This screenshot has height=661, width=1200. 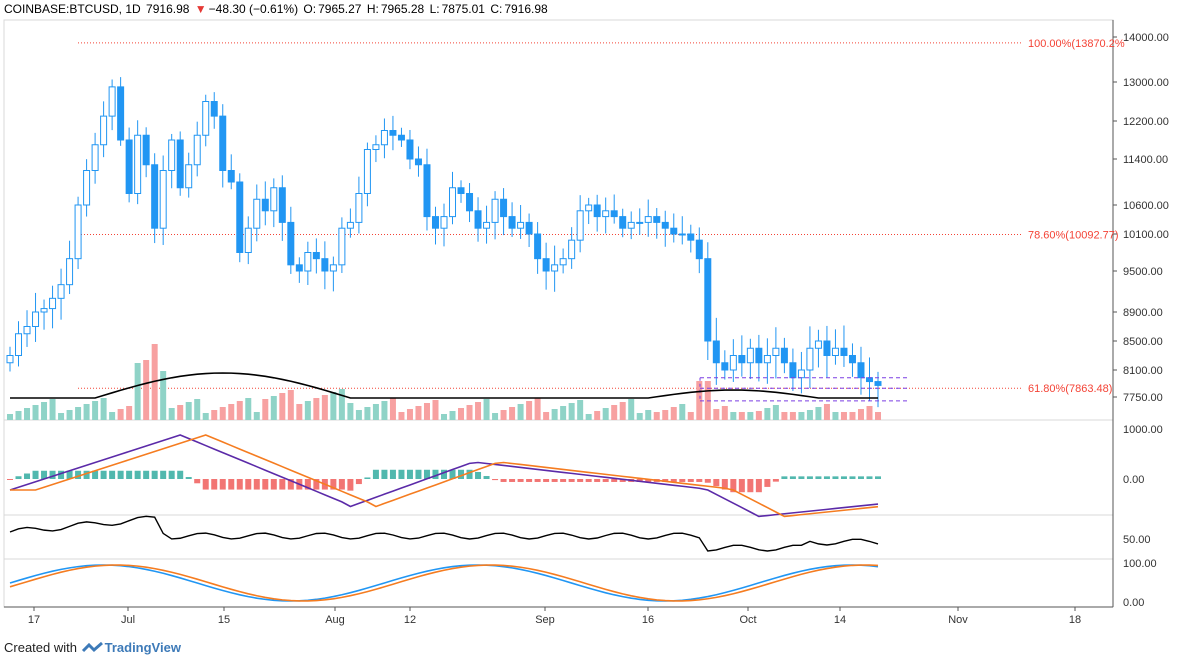 I want to click on pane-border, so click(x=558, y=537).